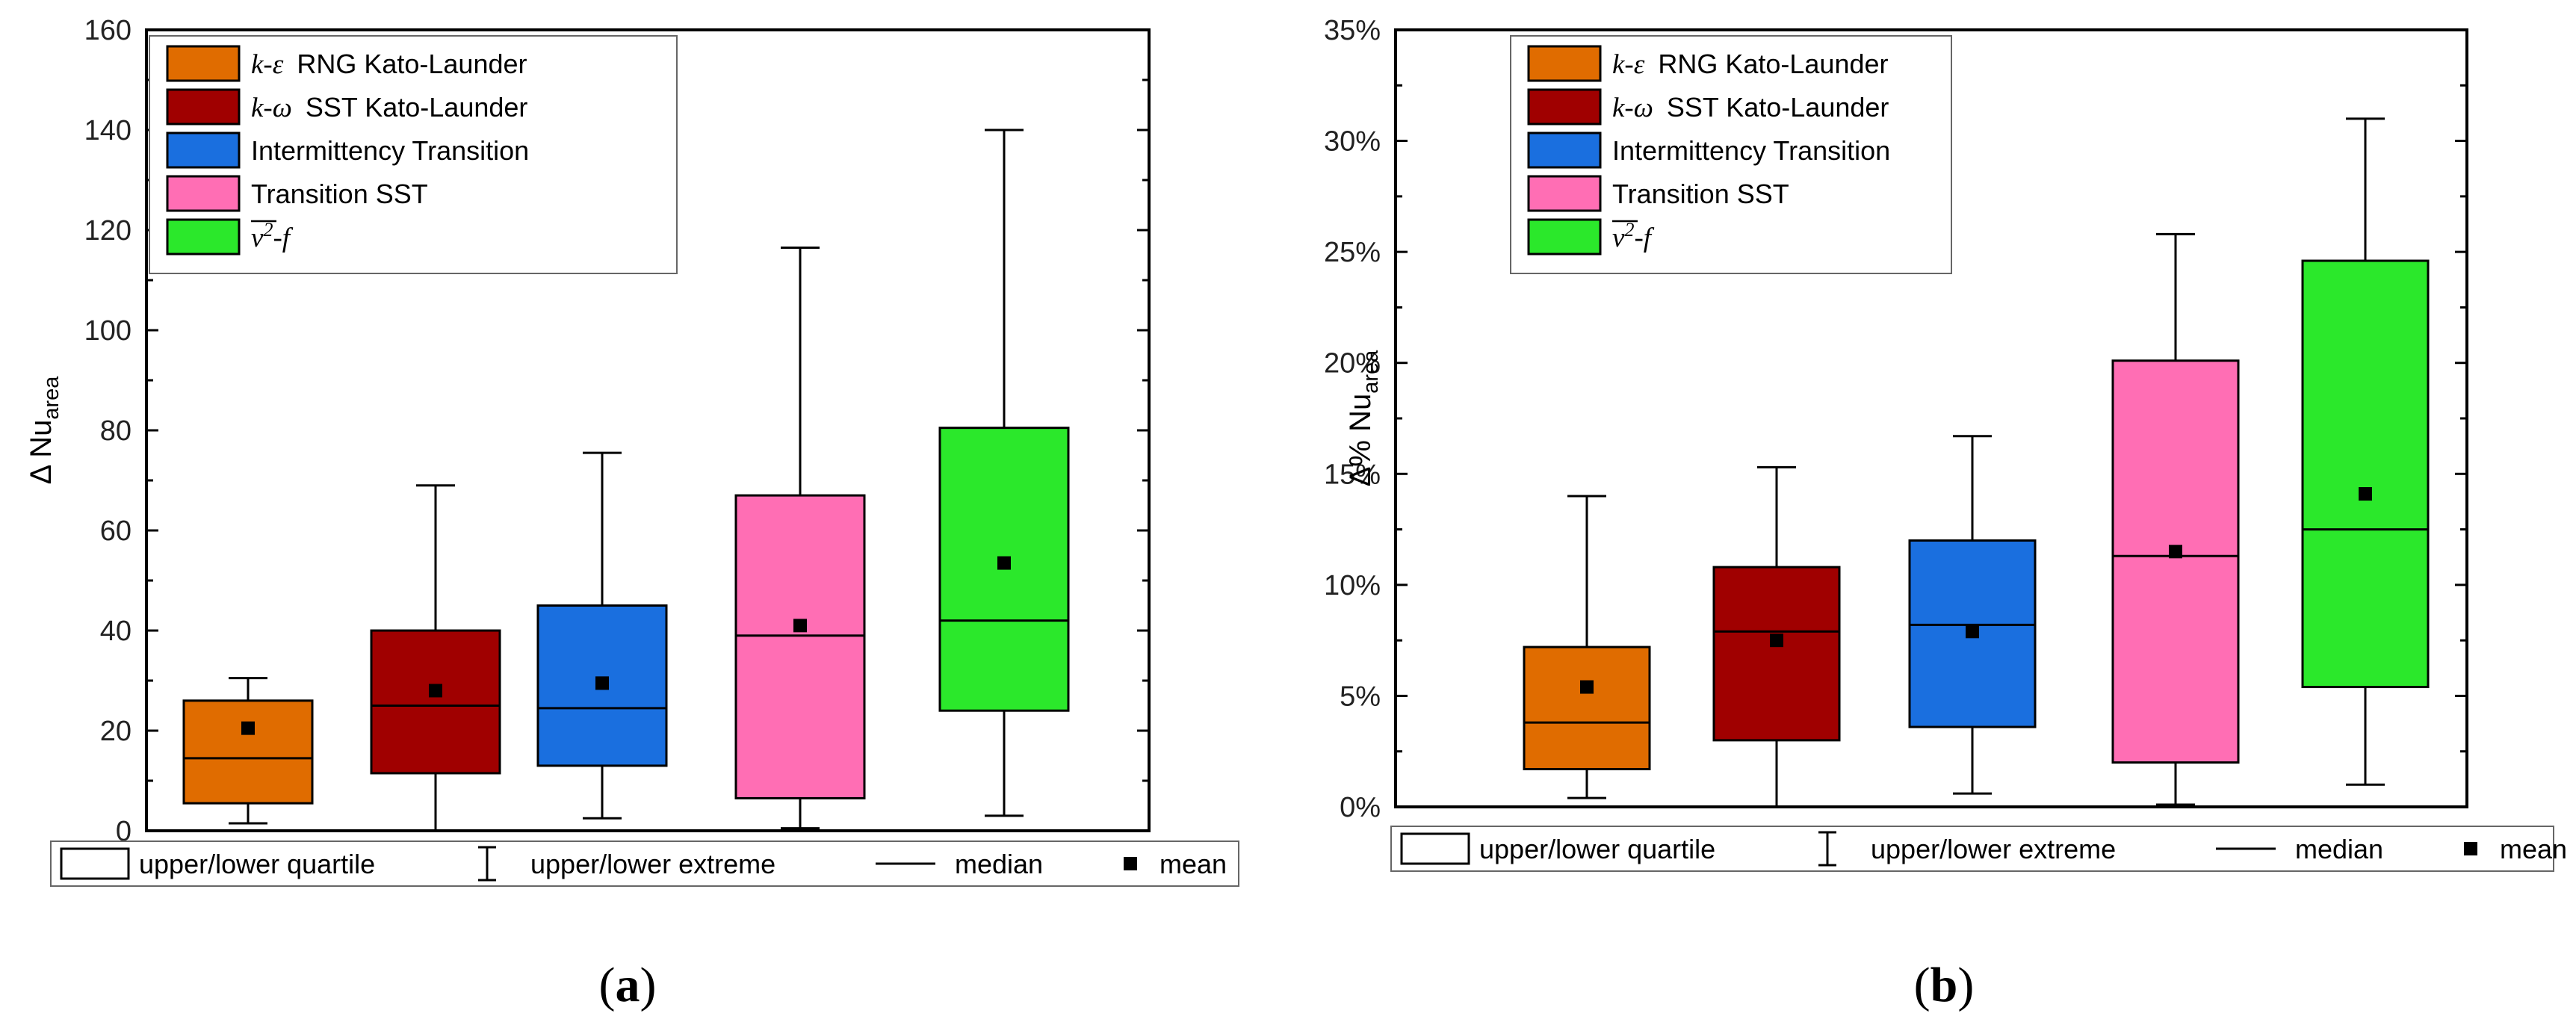  I want to click on y-tick-label: 0, so click(123, 831).